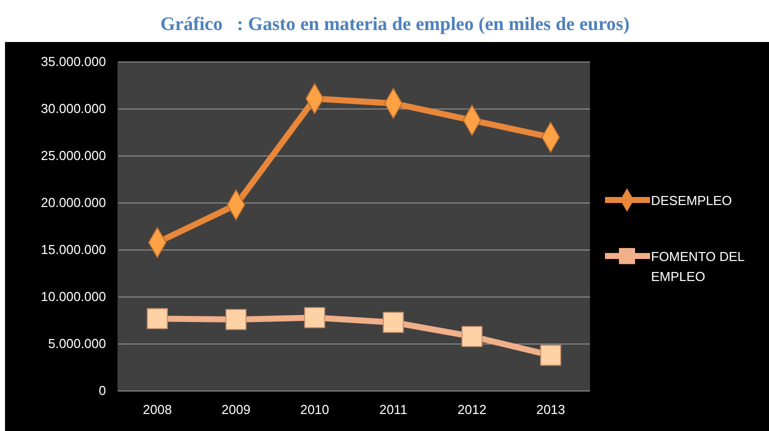 The width and height of the screenshot is (769, 431). What do you see at coordinates (698, 266) in the screenshot?
I see `legend-label: FOMENTO DEL EMPLEO` at bounding box center [698, 266].